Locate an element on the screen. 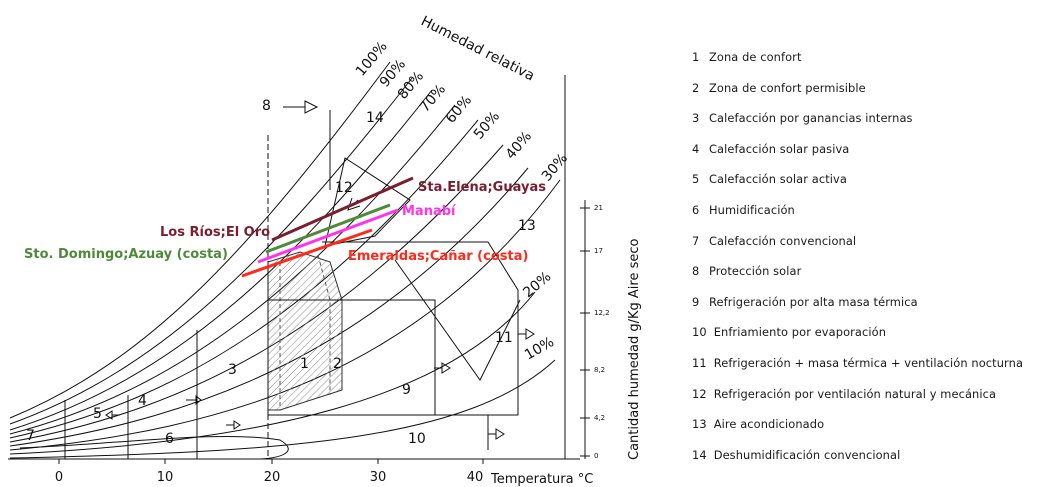 Image resolution: width=1058 pixels, height=487 pixels. legend-item-text: Calefacción solar activa is located at coordinates (778, 179).